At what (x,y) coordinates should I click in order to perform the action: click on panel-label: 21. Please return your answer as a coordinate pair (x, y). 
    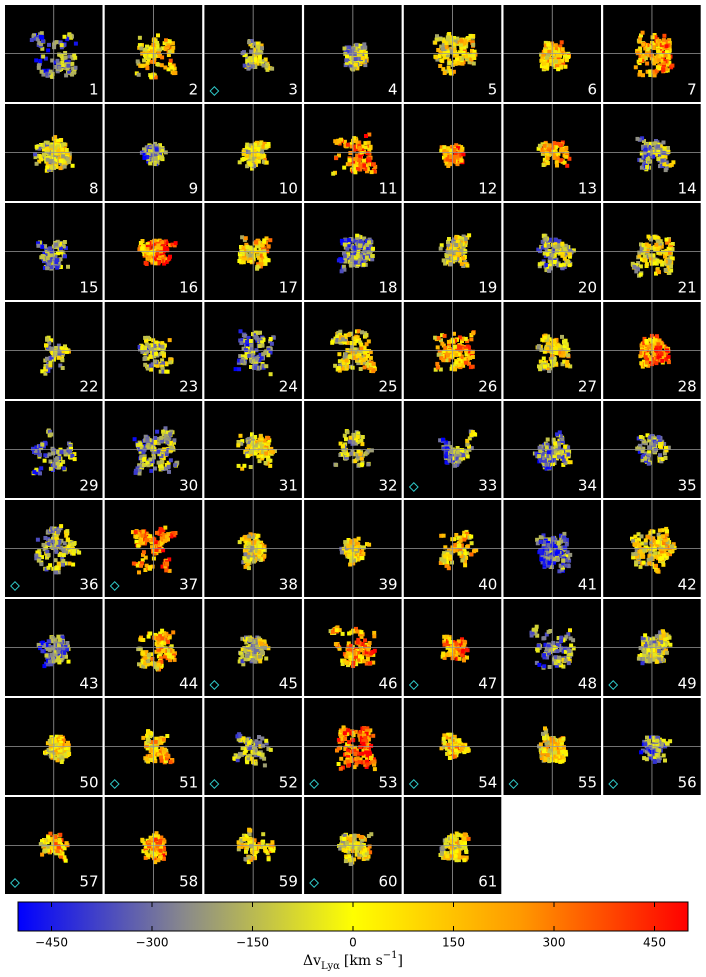
    Looking at the image, I should click on (687, 288).